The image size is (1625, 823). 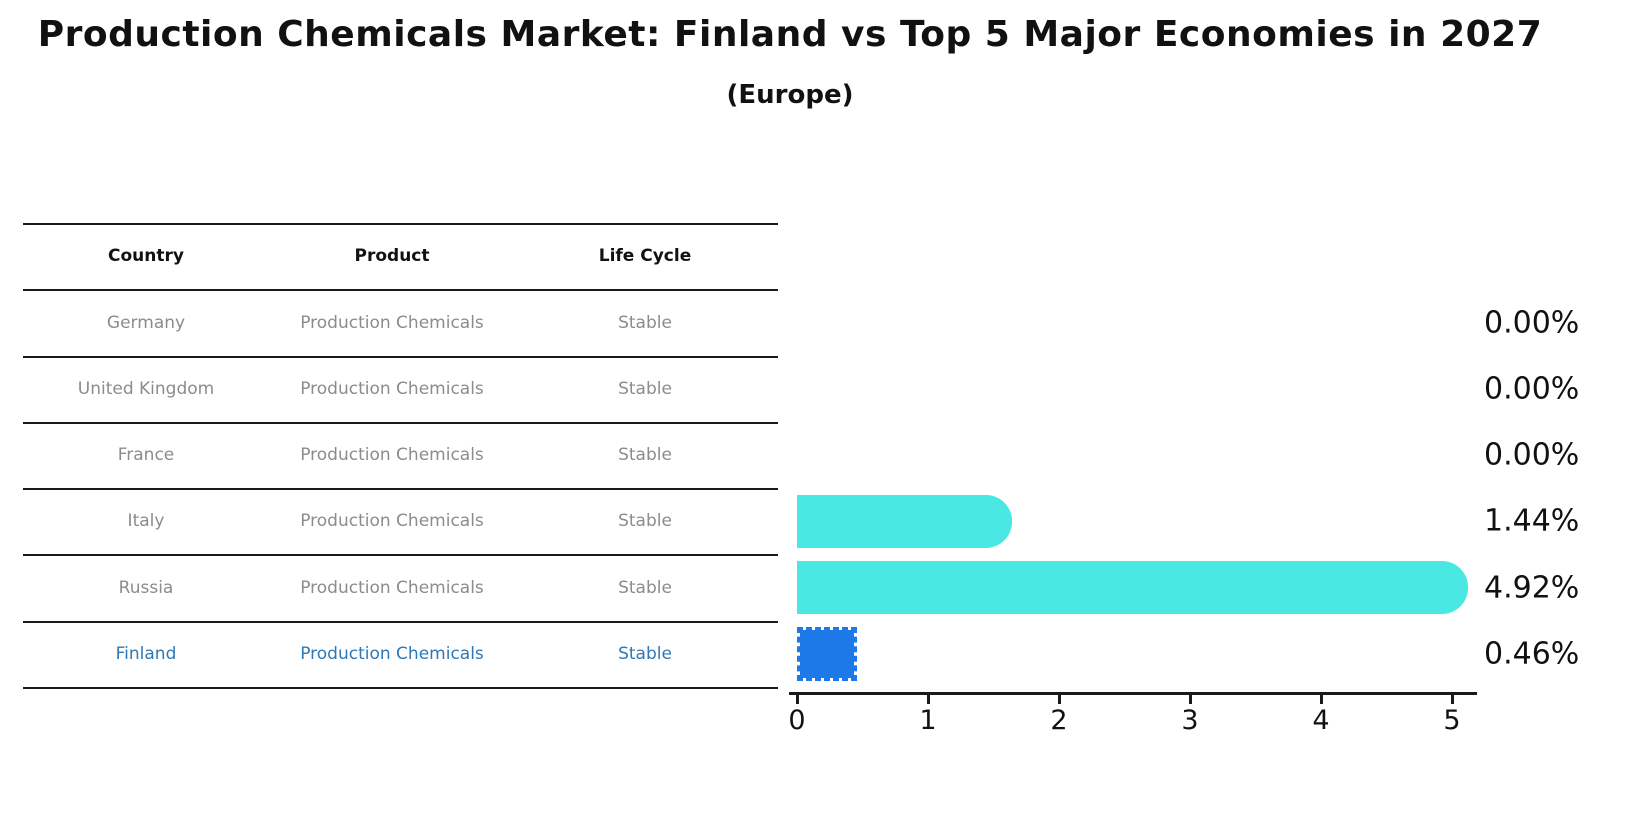 I want to click on chart-subtitle: (Europe), so click(x=790, y=95).